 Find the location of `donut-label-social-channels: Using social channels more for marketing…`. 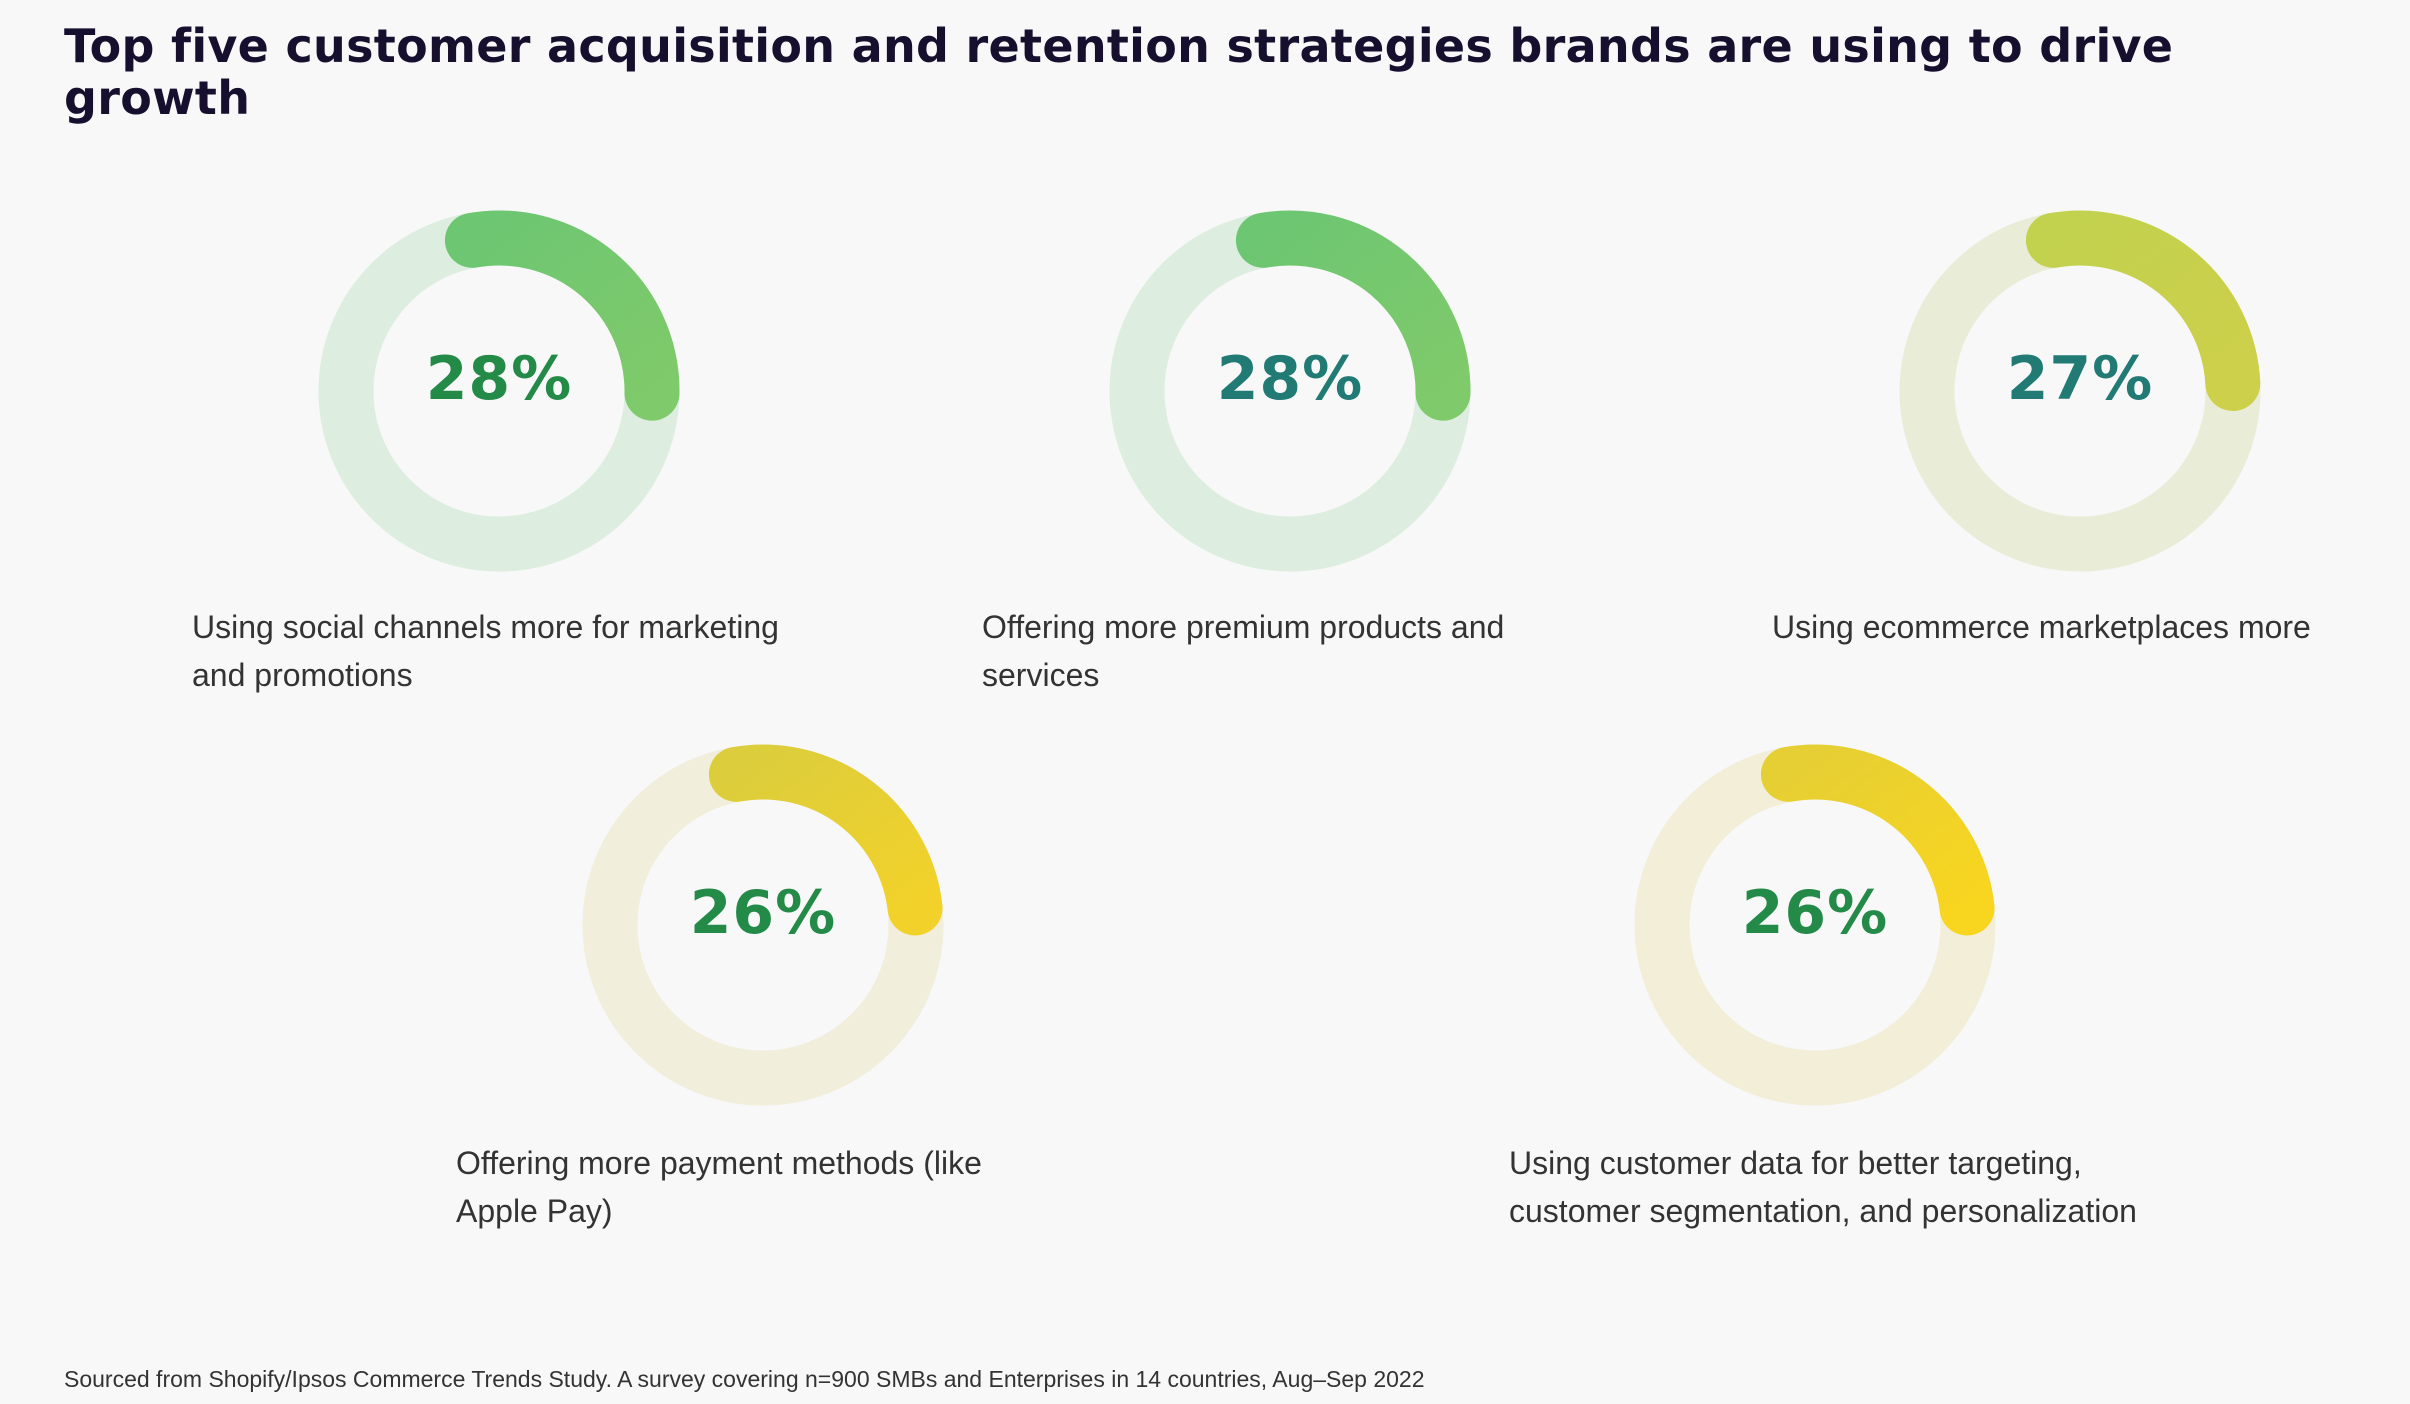

donut-label-social-channels: Using social channels more for marketing… is located at coordinates (485, 651).